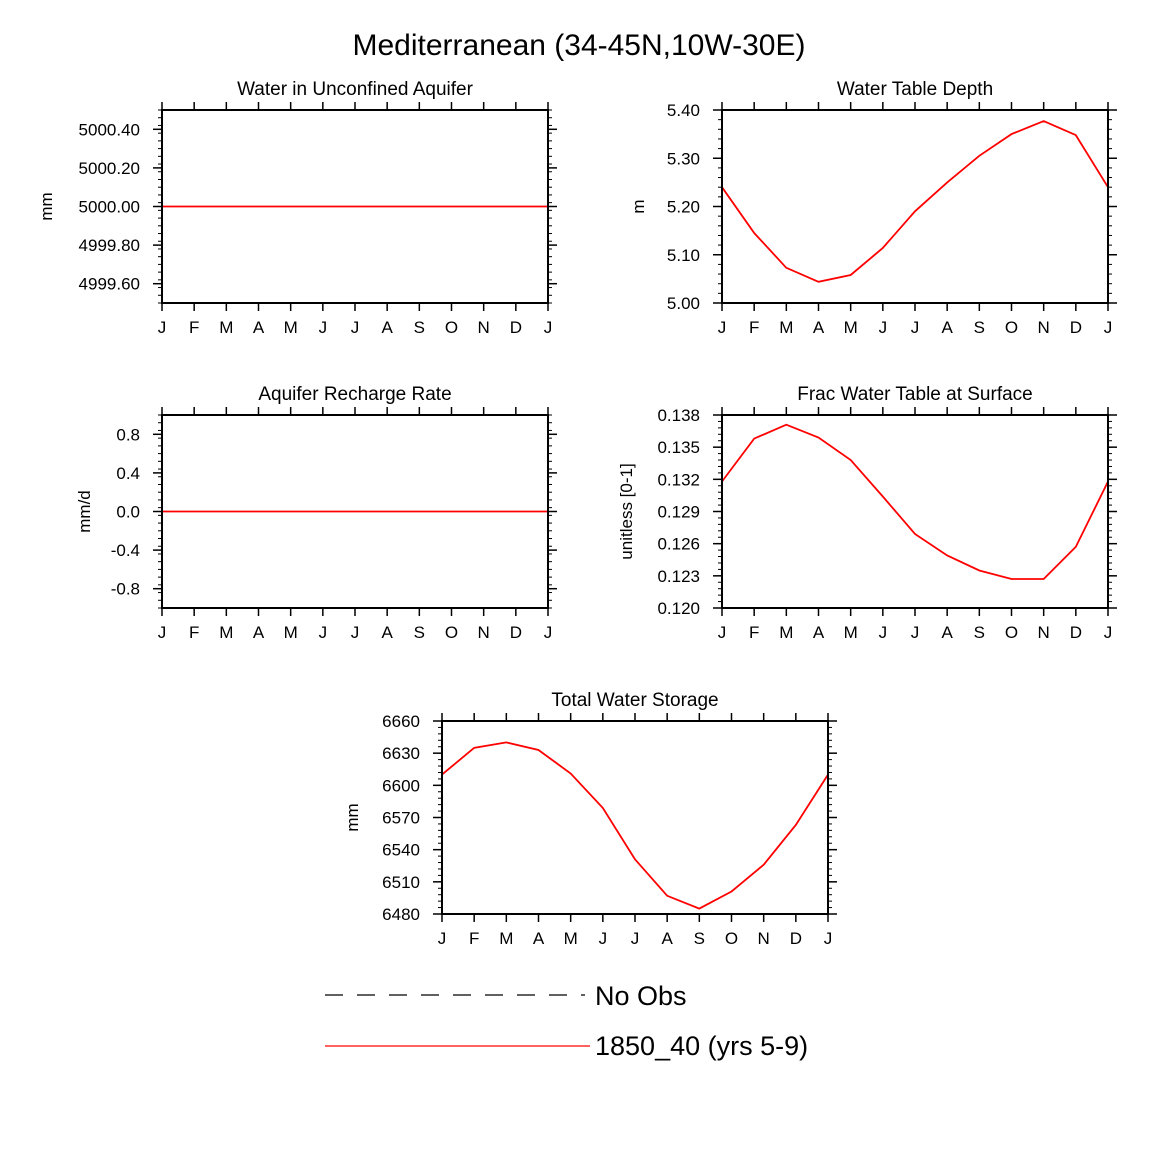 The image size is (1158, 1160). I want to click on panel-title: Frac Water Table at Surface, so click(915, 394).